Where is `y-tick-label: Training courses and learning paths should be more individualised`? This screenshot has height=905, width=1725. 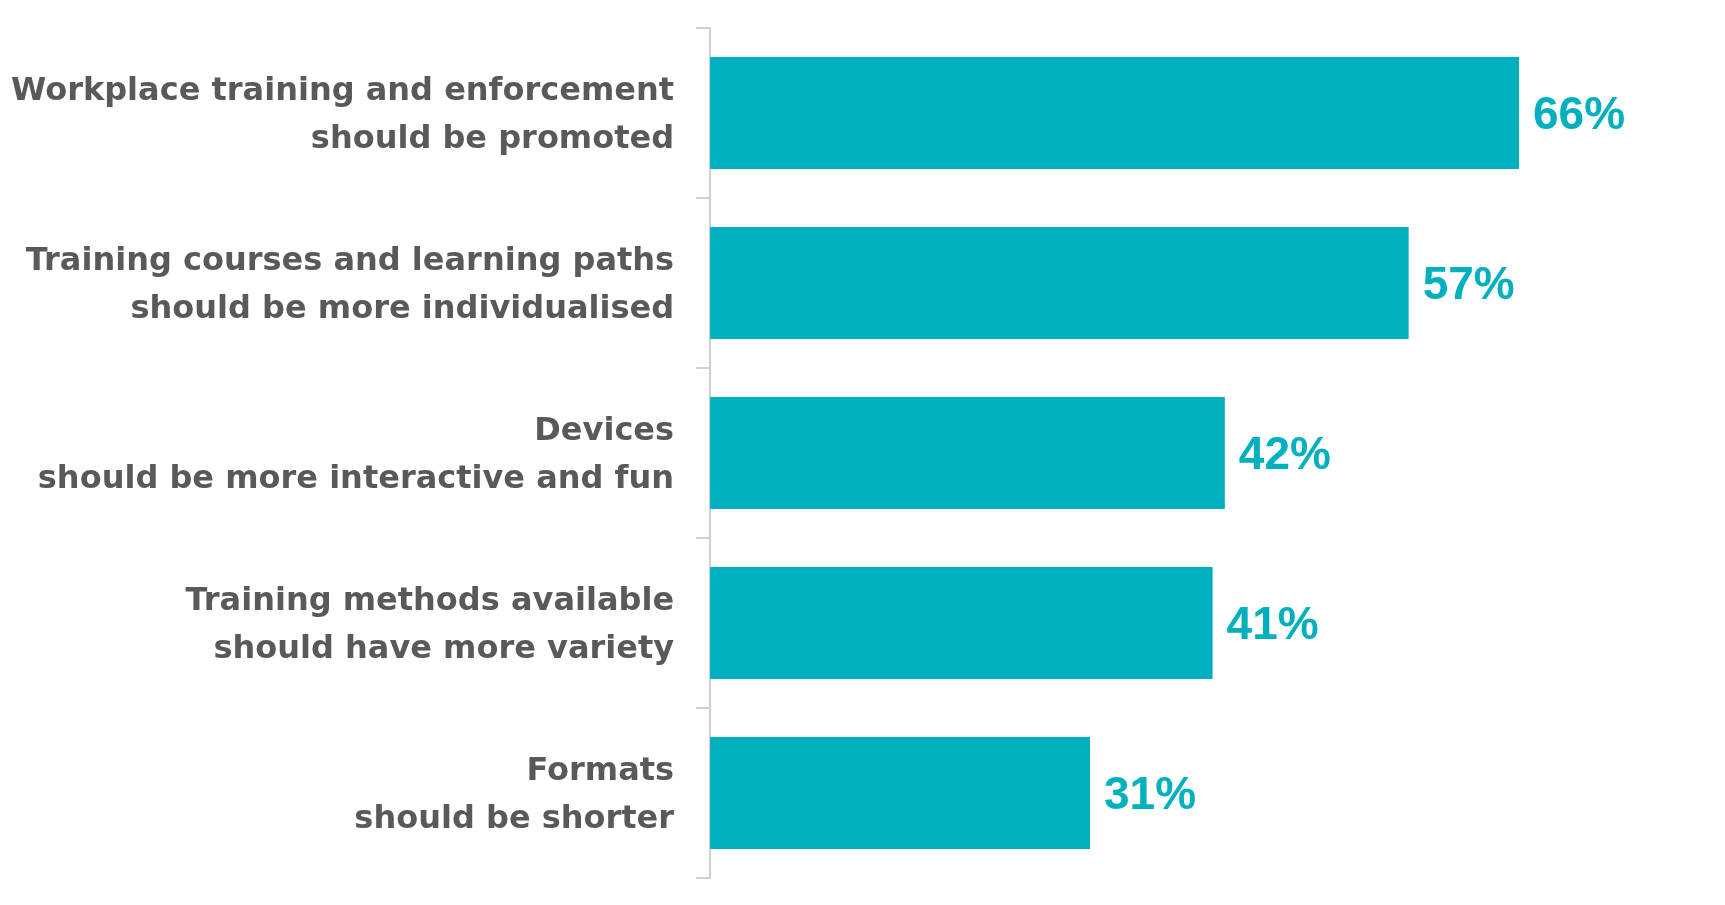
y-tick-label: Training courses and learning paths should be more individualised is located at coordinates (350, 283).